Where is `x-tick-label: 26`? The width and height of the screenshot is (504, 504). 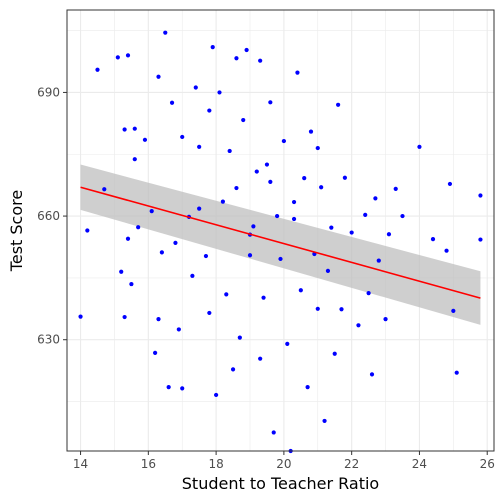 x-tick-label: 26 is located at coordinates (487, 464).